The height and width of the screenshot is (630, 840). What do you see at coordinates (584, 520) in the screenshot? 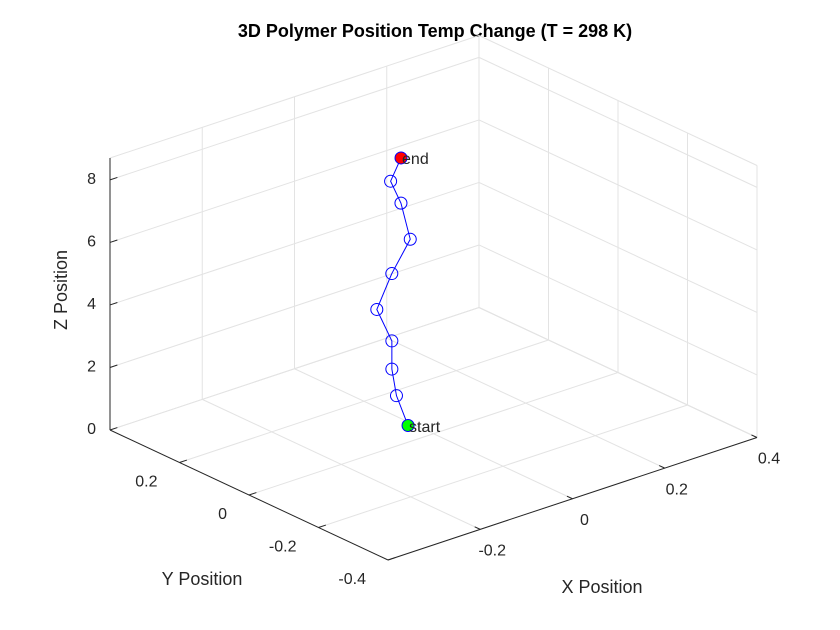
I see `x-tick-label: 0` at bounding box center [584, 520].